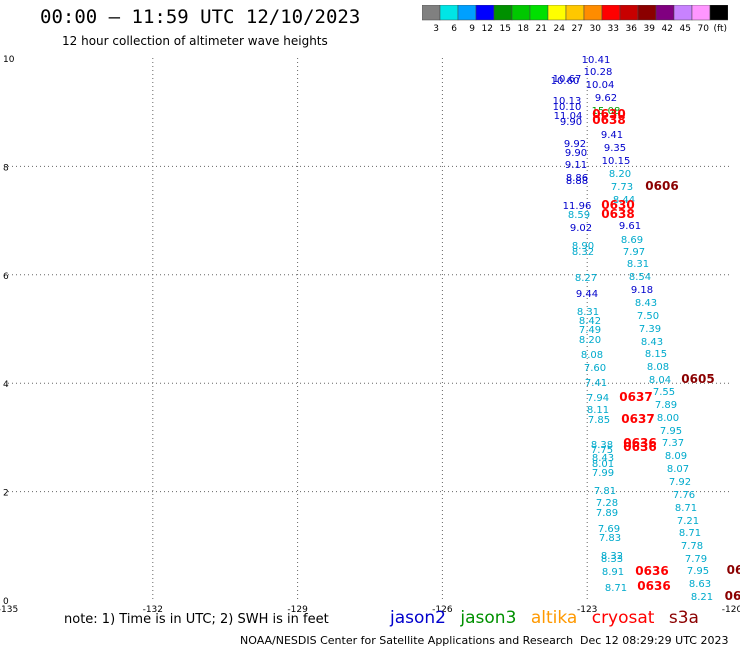 Image resolution: width=740 pixels, height=650 pixels. Describe the element at coordinates (436, 29) in the screenshot. I see `legend-label: 3` at that location.